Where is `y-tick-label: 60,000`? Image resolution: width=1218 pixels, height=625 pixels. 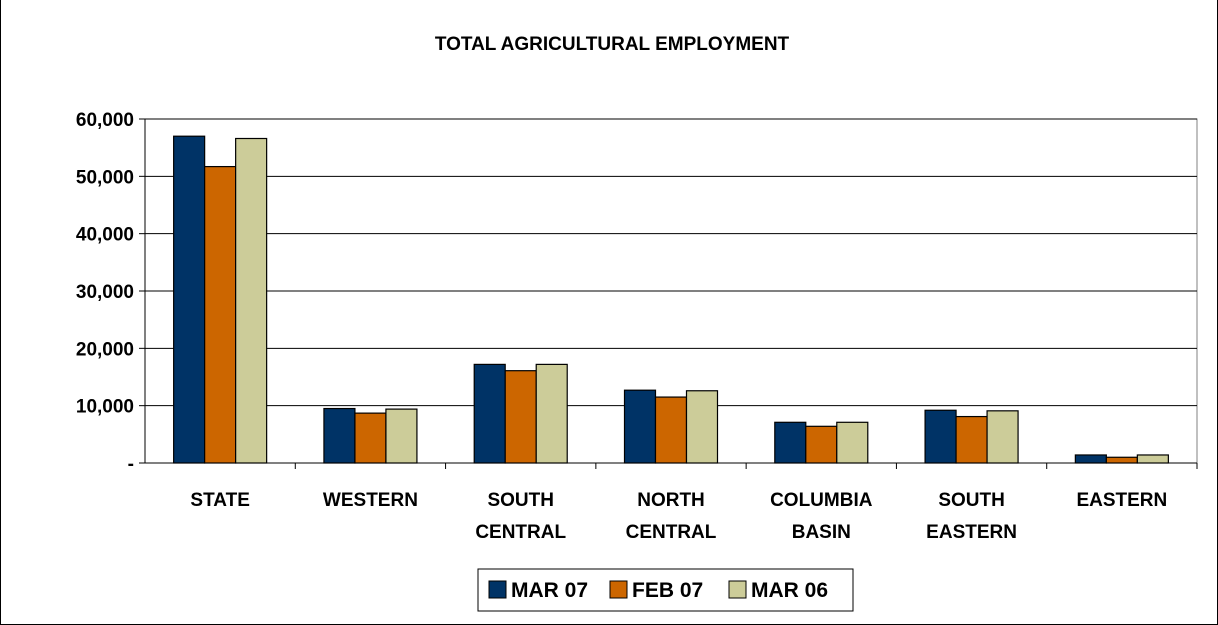 y-tick-label: 60,000 is located at coordinates (105, 120).